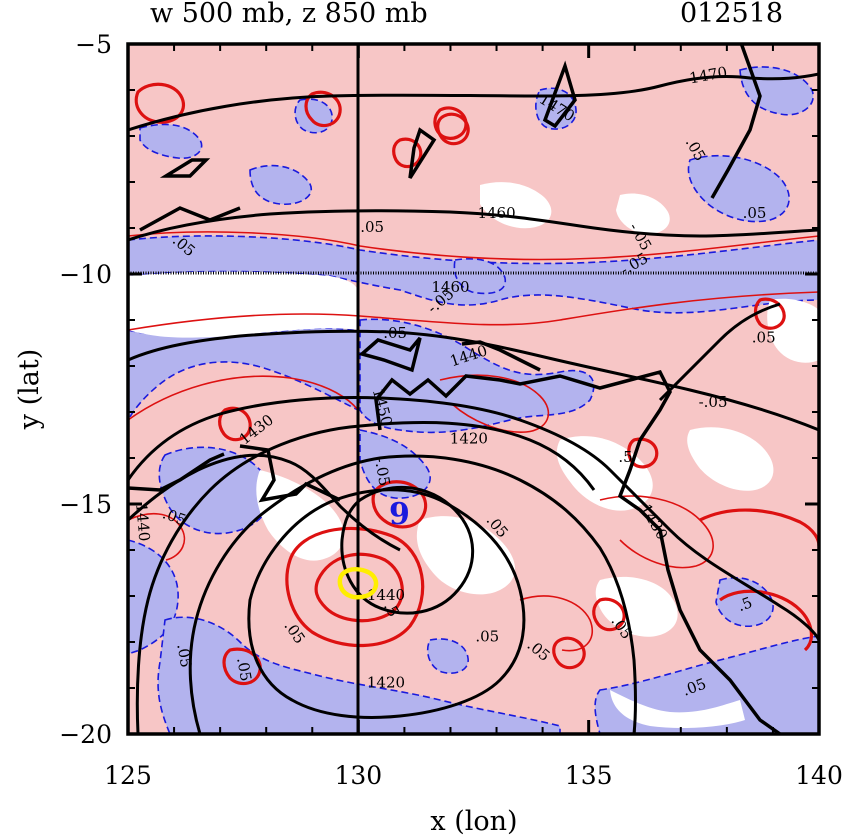  What do you see at coordinates (819, 775) in the screenshot?
I see `x-tick-label: 140` at bounding box center [819, 775].